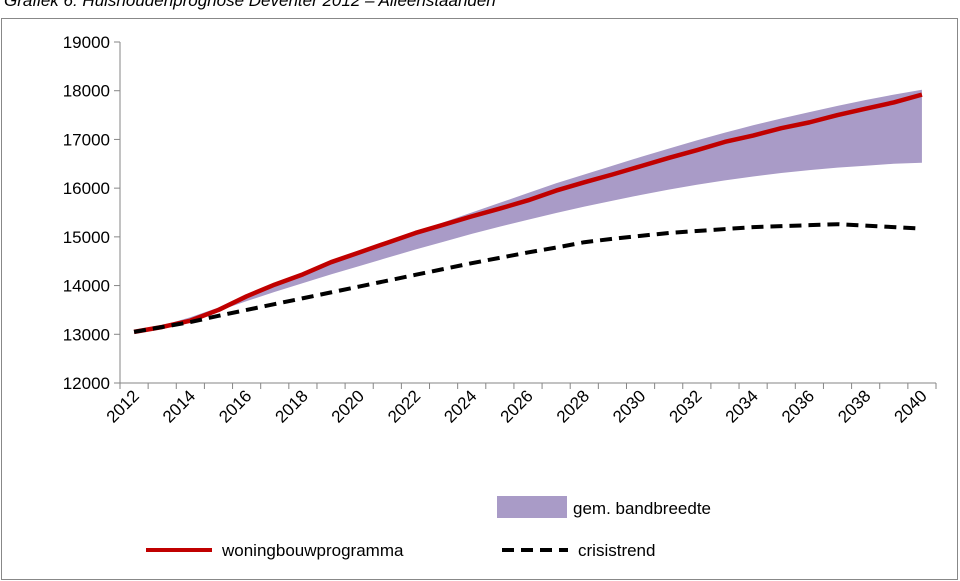  What do you see at coordinates (642, 508) in the screenshot?
I see `legend-label: gem. bandbreedte` at bounding box center [642, 508].